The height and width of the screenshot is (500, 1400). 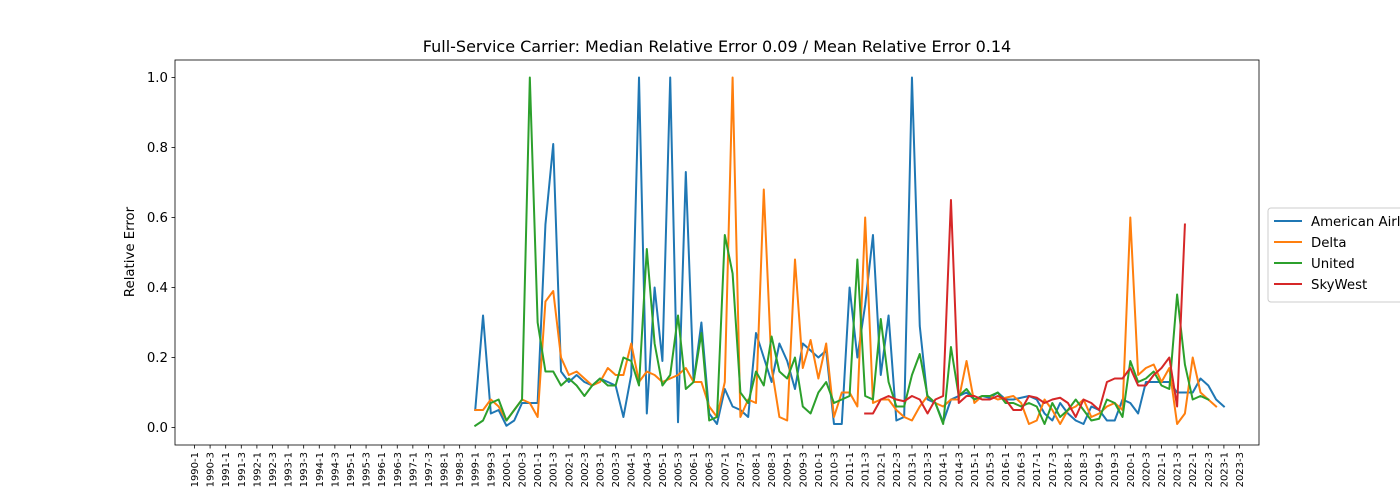 I want to click on x-tick-label: 1996-1, so click(x=382, y=469).